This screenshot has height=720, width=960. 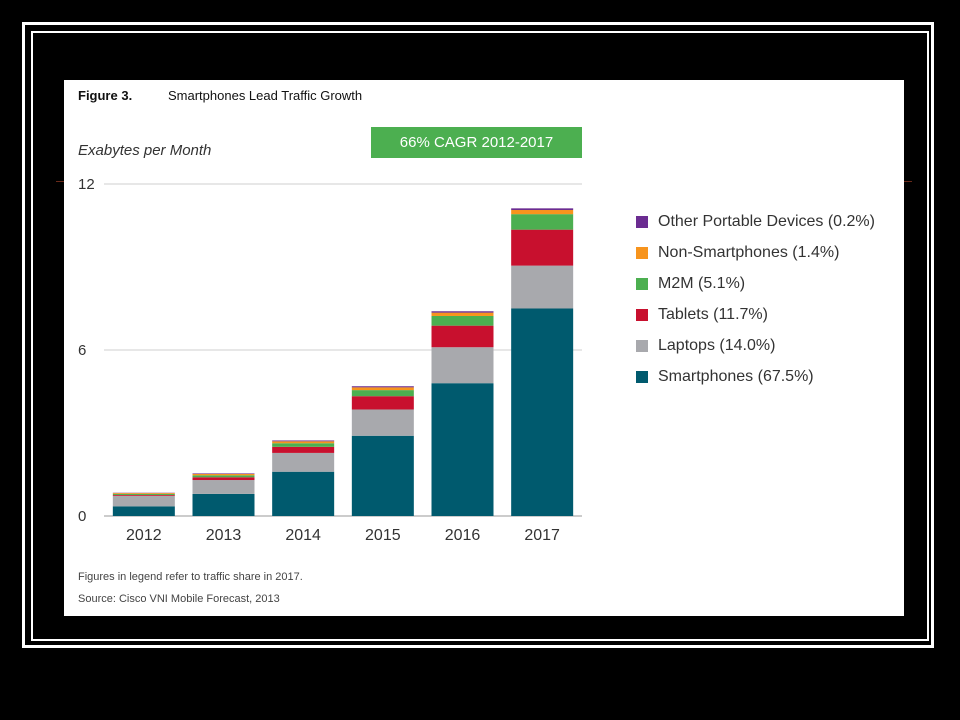 What do you see at coordinates (82, 350) in the screenshot?
I see `y-tick-label: 6` at bounding box center [82, 350].